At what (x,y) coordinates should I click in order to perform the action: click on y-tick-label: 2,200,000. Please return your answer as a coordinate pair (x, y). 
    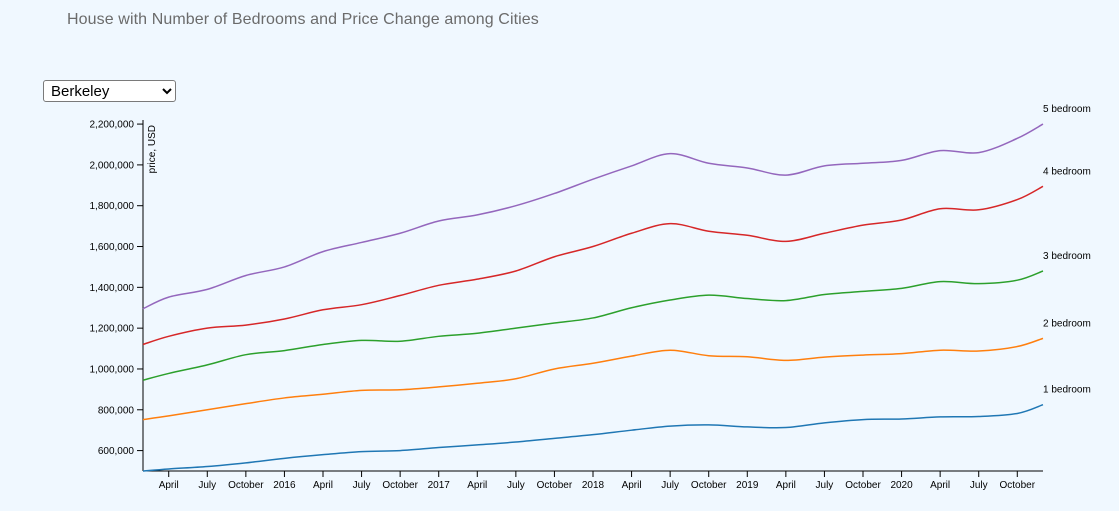
    Looking at the image, I should click on (112, 125).